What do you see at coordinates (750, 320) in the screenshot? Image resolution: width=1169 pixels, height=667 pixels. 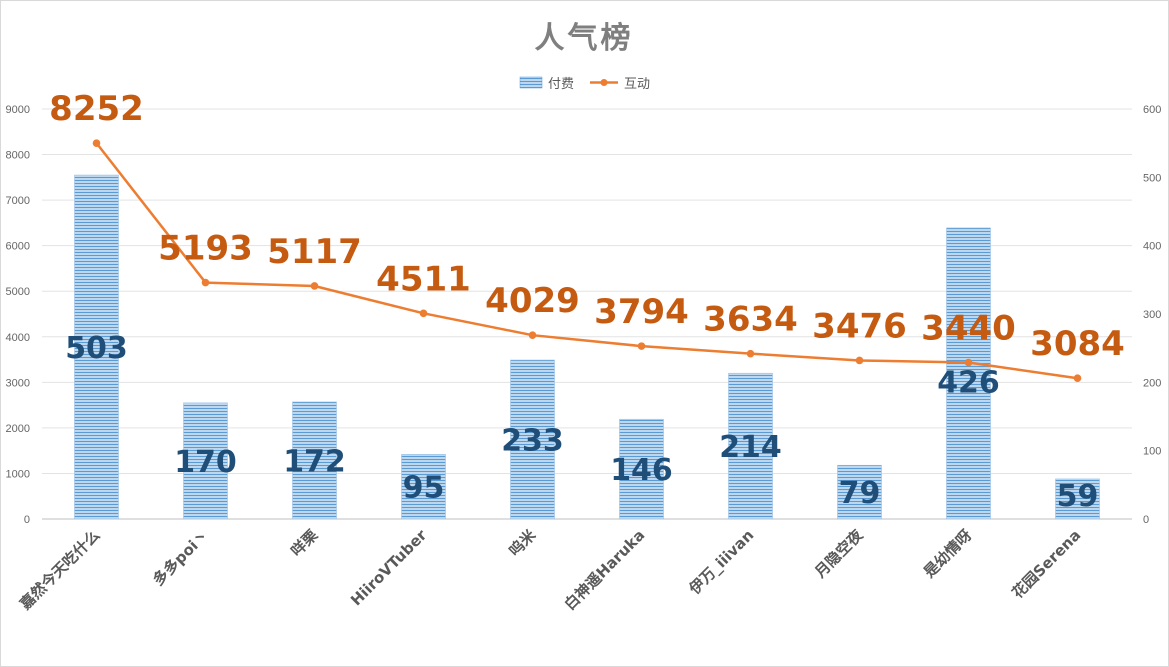 I see `line-data-label: 3634` at bounding box center [750, 320].